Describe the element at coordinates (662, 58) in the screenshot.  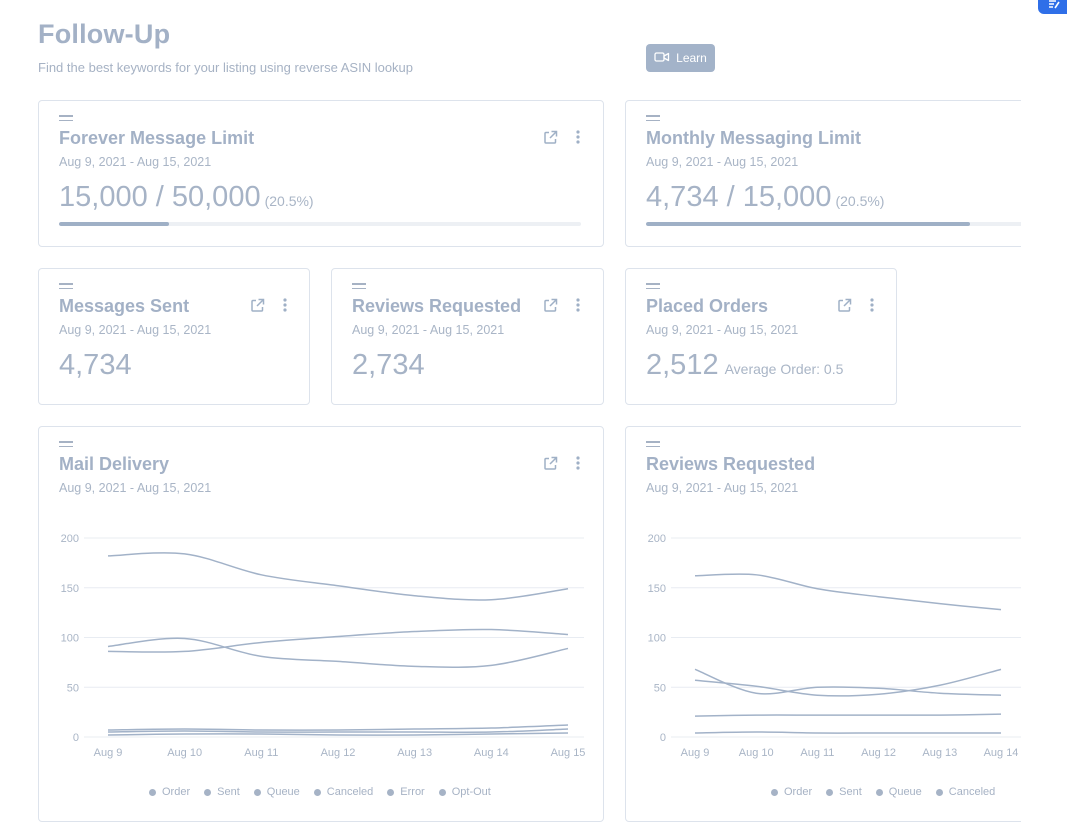
I see `video-camera-icon` at that location.